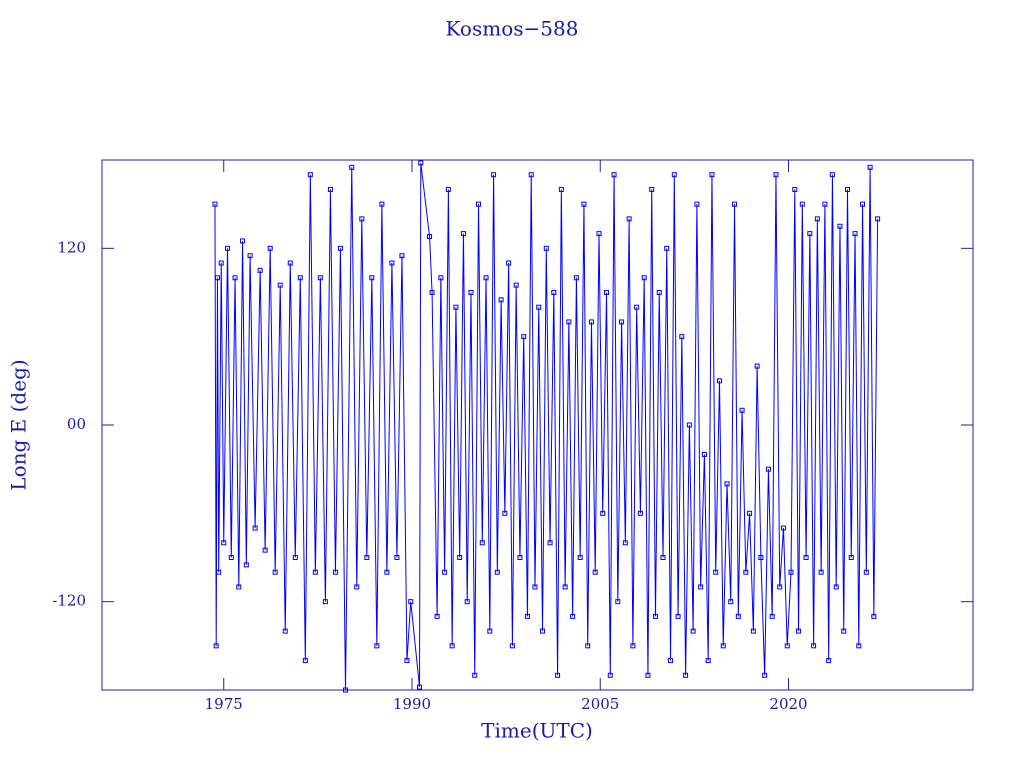  I want to click on chart-title: Kosmos−588, so click(512, 29).